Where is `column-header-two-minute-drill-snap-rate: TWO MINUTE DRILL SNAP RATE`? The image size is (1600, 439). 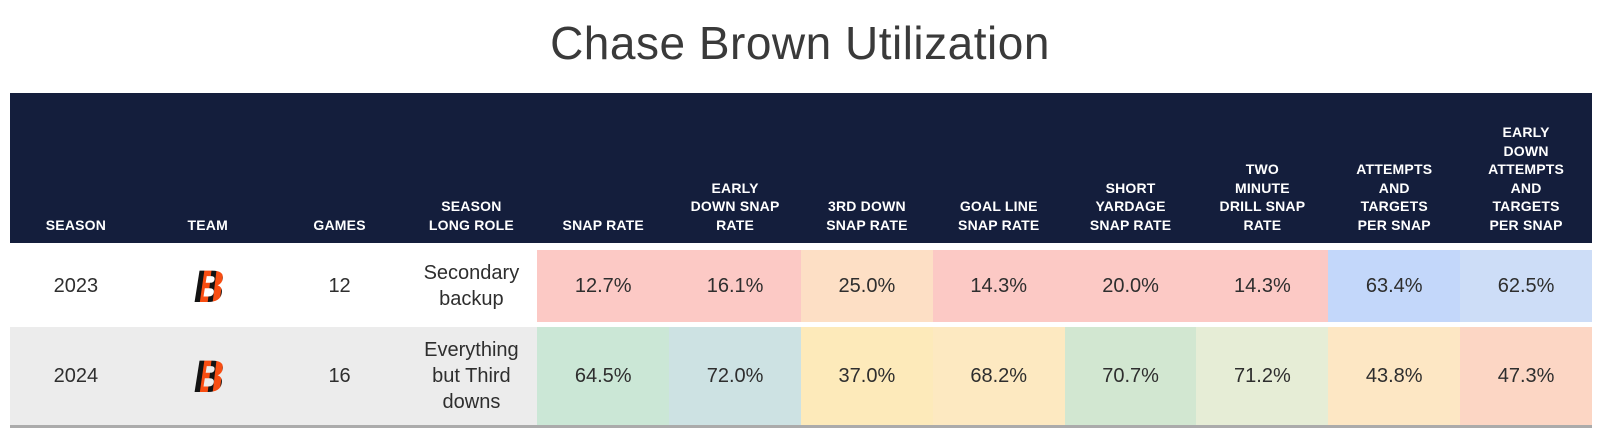
column-header-two-minute-drill-snap-rate: TWO MINUTE DRILL SNAP RATE is located at coordinates (1262, 197).